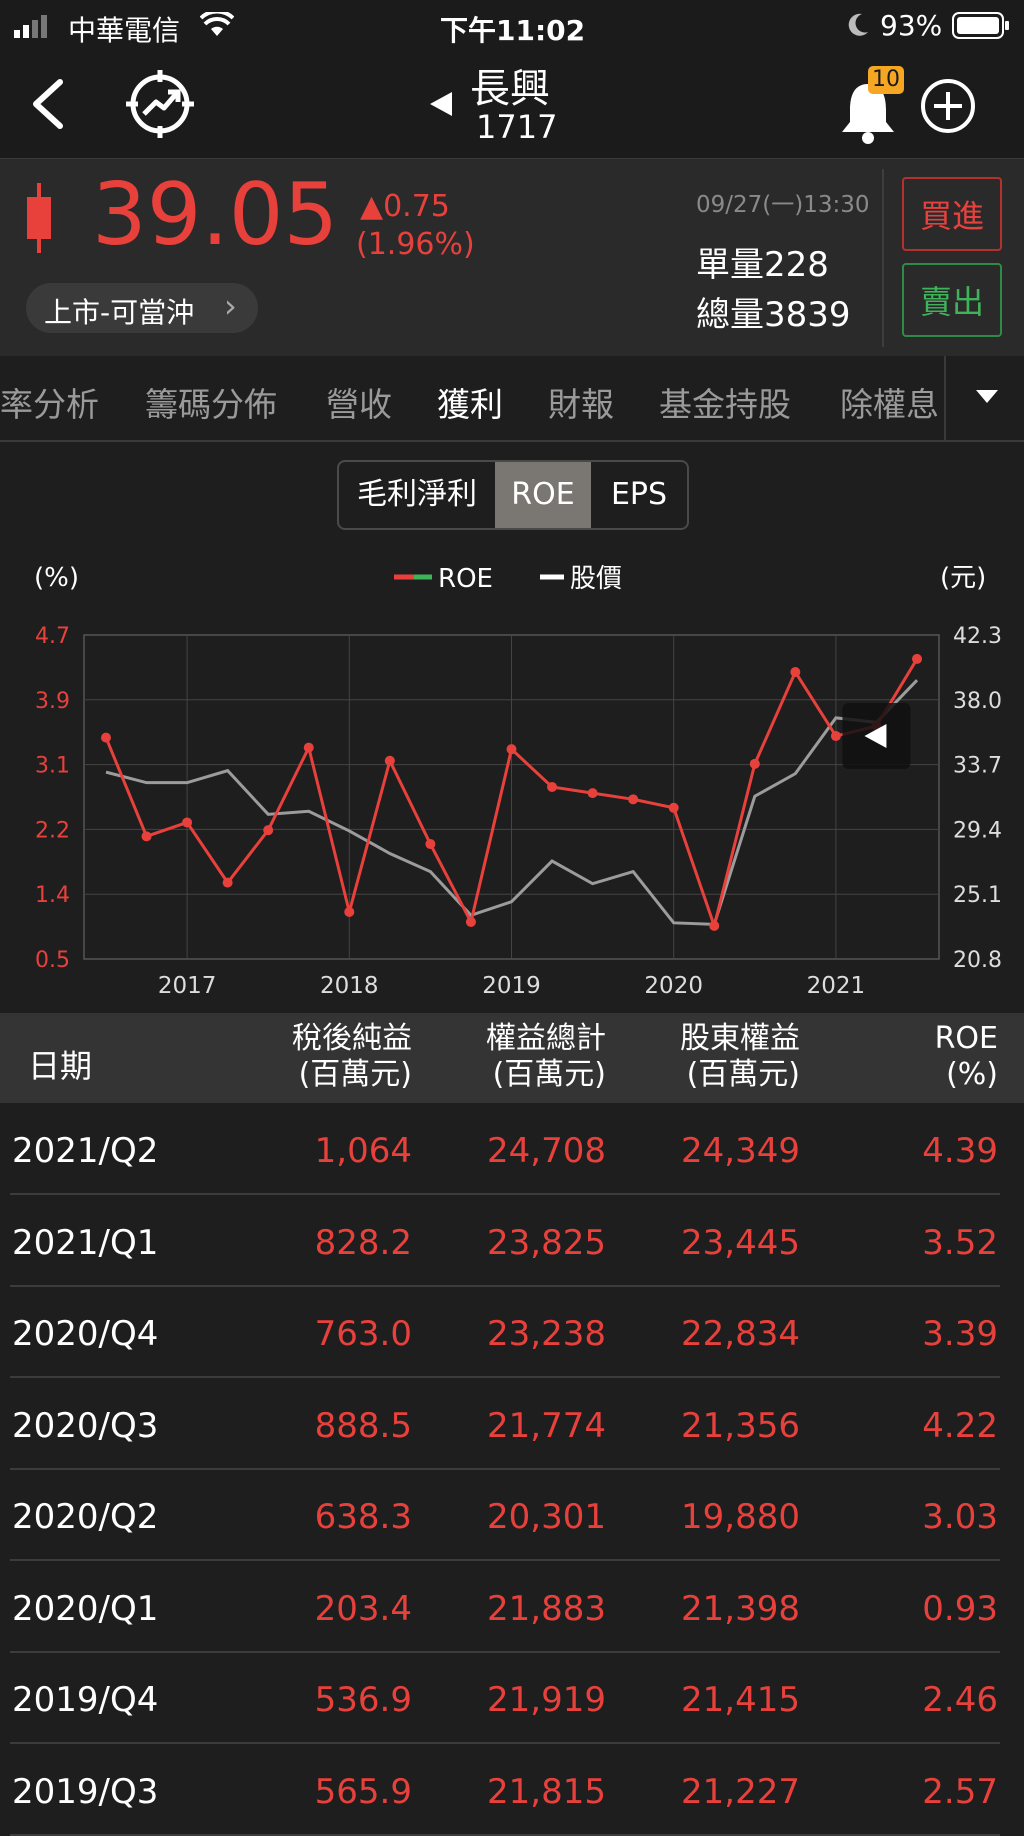 The height and width of the screenshot is (1836, 1024). Describe the element at coordinates (363, 1791) in the screenshot. I see `cell-net-income: 565.9` at that location.